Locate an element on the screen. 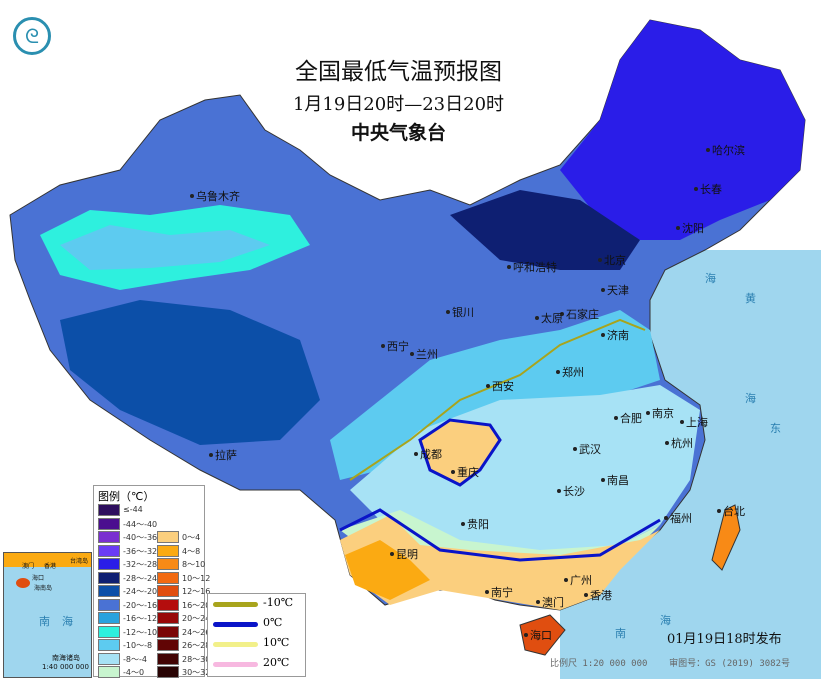 This screenshot has height=679, width=821. city-label: 武汉 is located at coordinates (590, 449).